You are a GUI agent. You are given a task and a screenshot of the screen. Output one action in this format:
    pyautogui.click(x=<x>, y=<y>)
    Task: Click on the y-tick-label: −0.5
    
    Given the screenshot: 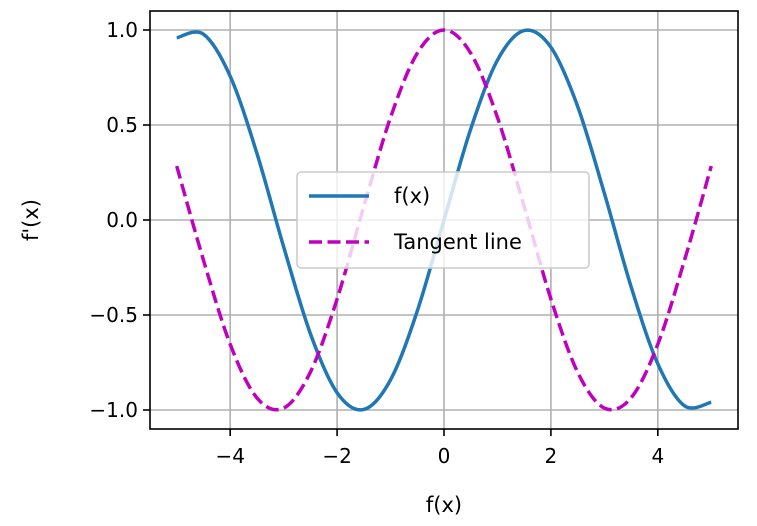 What is the action you would take?
    pyautogui.click(x=113, y=315)
    